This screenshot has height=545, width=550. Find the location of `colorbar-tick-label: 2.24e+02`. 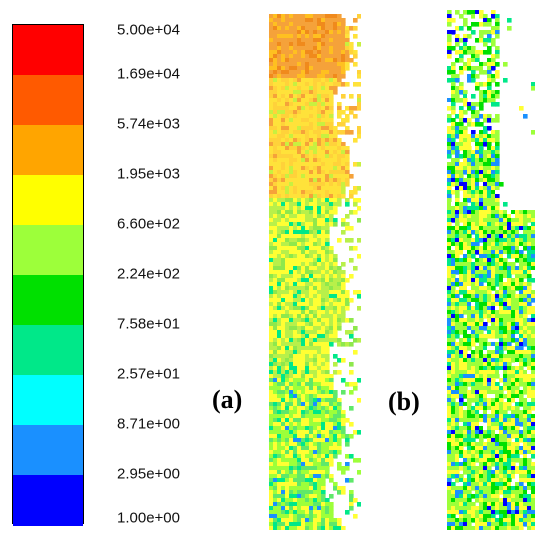

colorbar-tick-label: 2.24e+02 is located at coordinates (148, 274).